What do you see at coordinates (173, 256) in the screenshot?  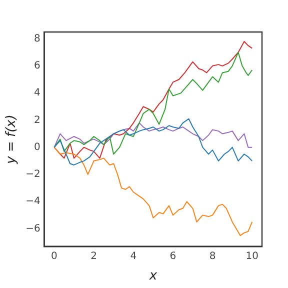 I see `x-tick-label: 6` at bounding box center [173, 256].